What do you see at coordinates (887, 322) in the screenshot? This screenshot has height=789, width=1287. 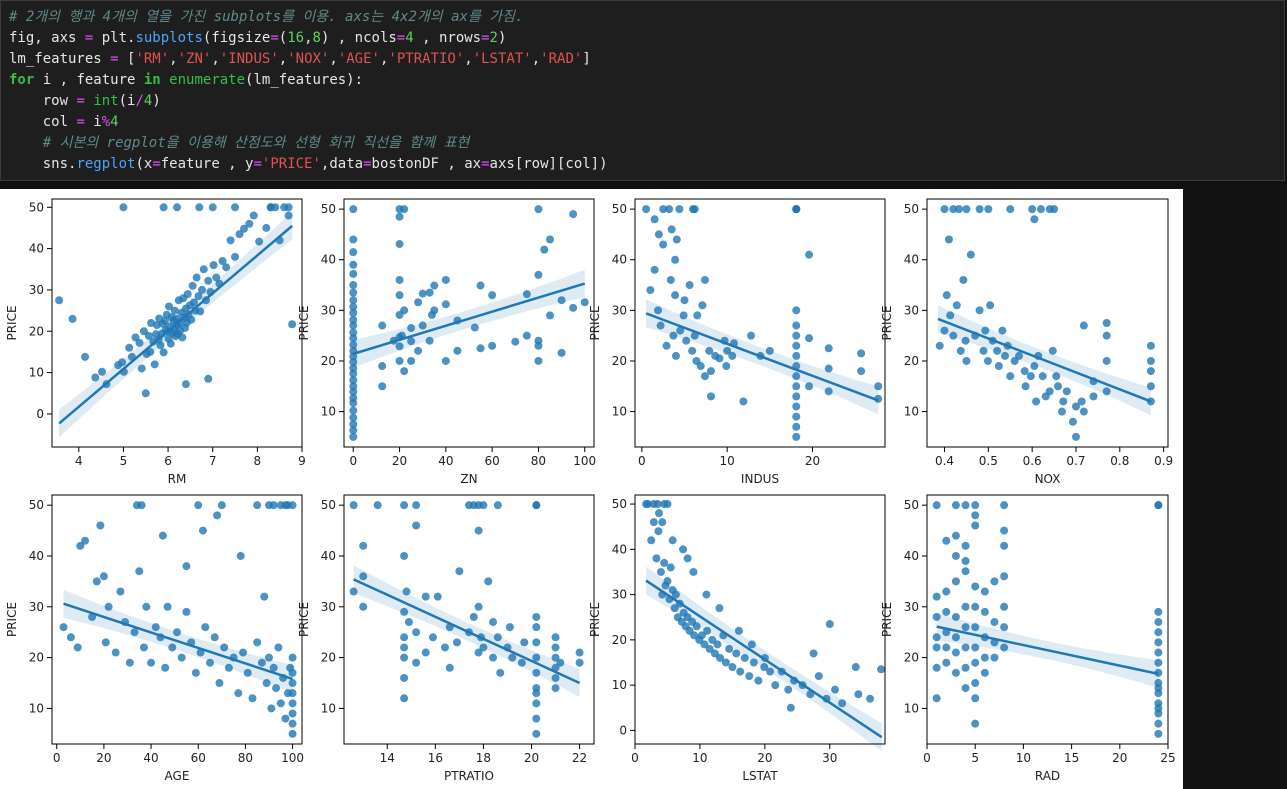 I see `y-axis-label: PRICE` at bounding box center [887, 322].